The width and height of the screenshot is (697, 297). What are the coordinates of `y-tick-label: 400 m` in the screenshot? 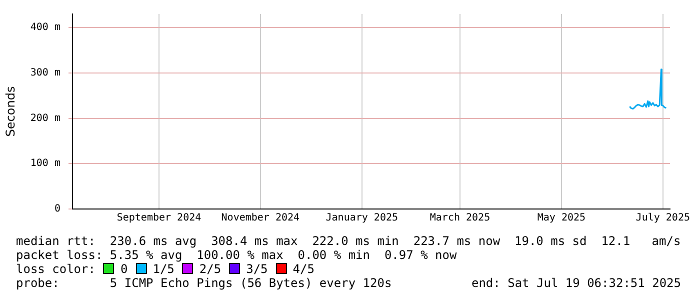 It's located at (45, 28).